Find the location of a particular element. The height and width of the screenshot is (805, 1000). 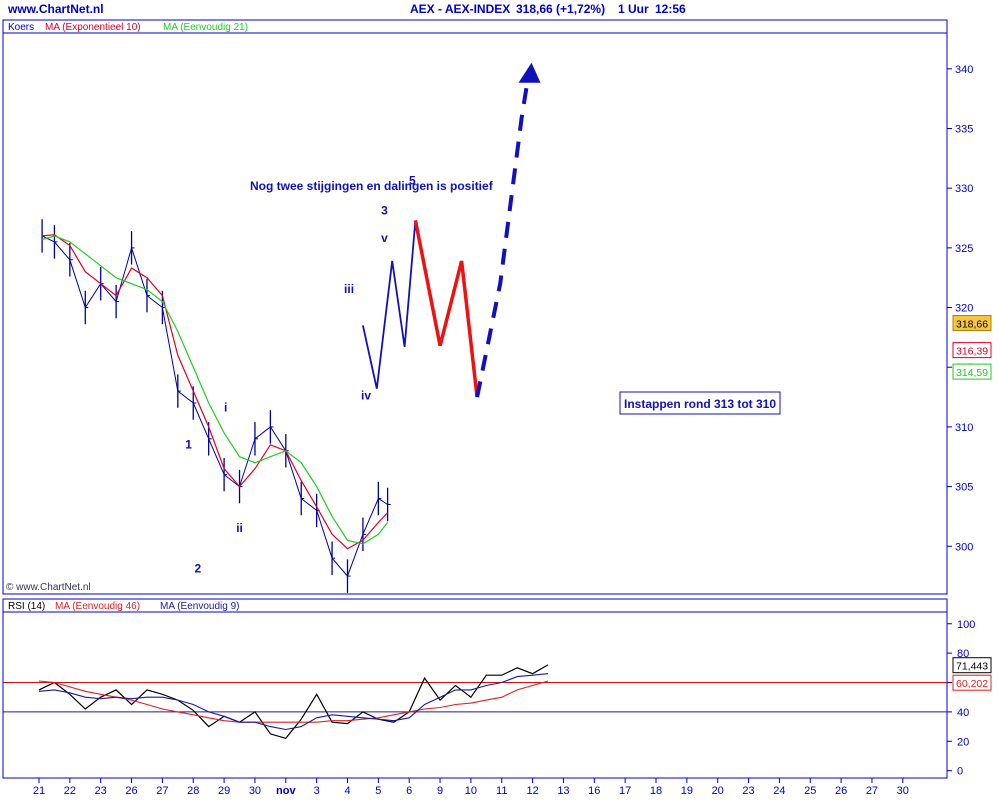

price-y-axis: 300305310315320325330335340 is located at coordinates (960, 308).